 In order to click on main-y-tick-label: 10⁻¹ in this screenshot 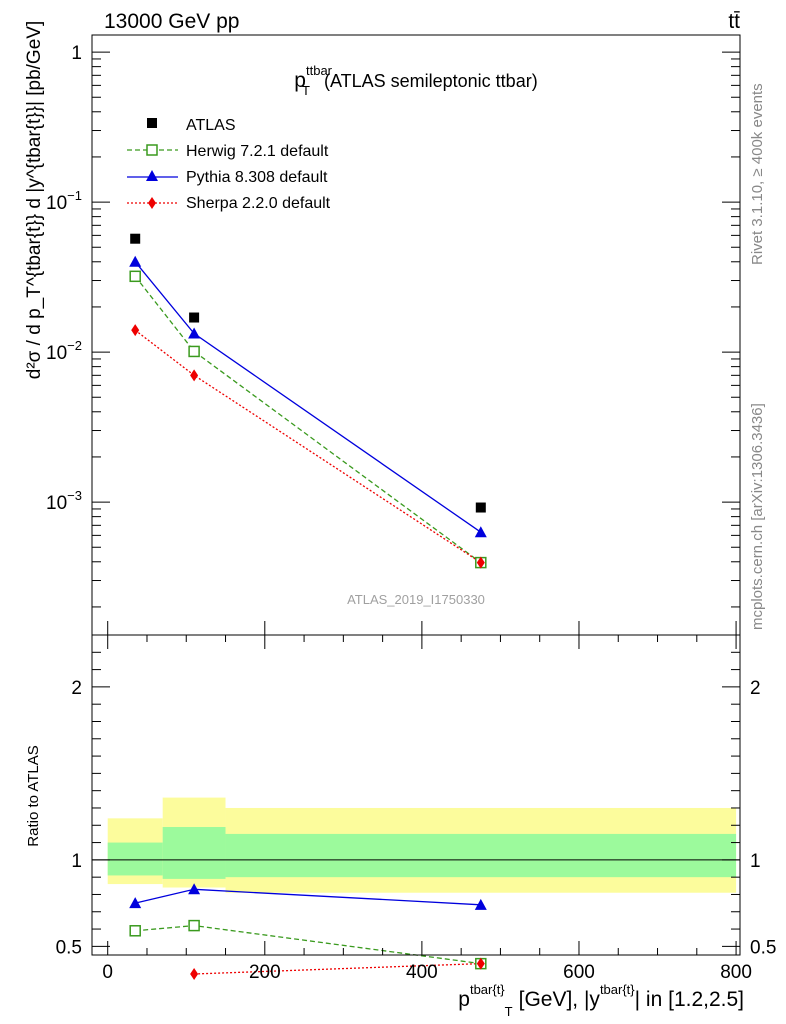, I will do `click(64, 201)`.